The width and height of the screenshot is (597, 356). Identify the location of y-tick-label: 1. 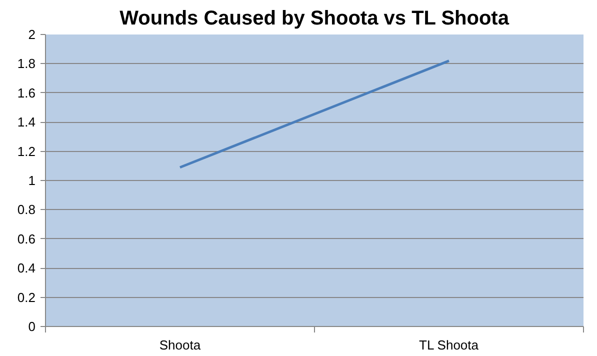
(32, 180).